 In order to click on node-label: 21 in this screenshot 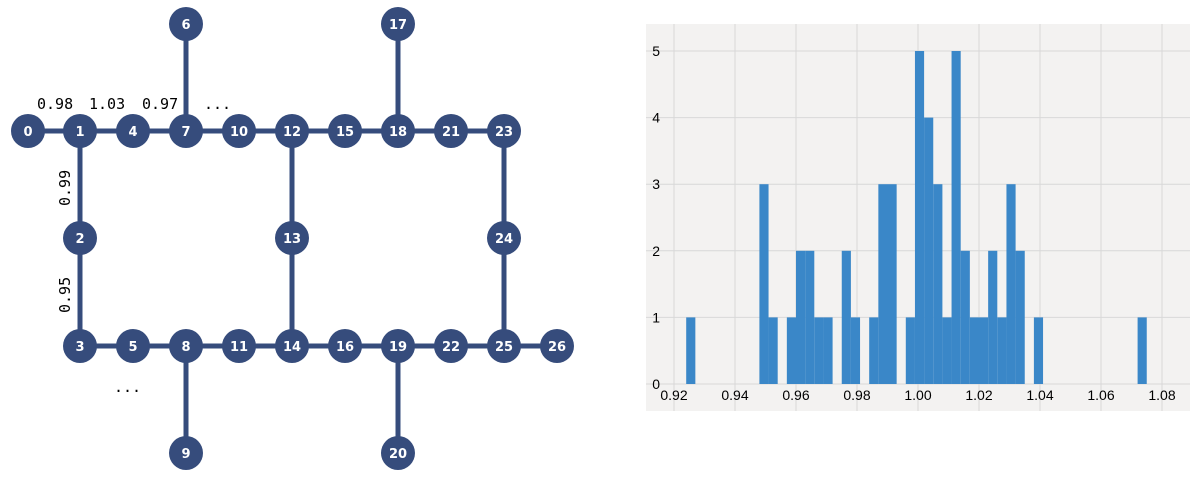, I will do `click(451, 132)`.